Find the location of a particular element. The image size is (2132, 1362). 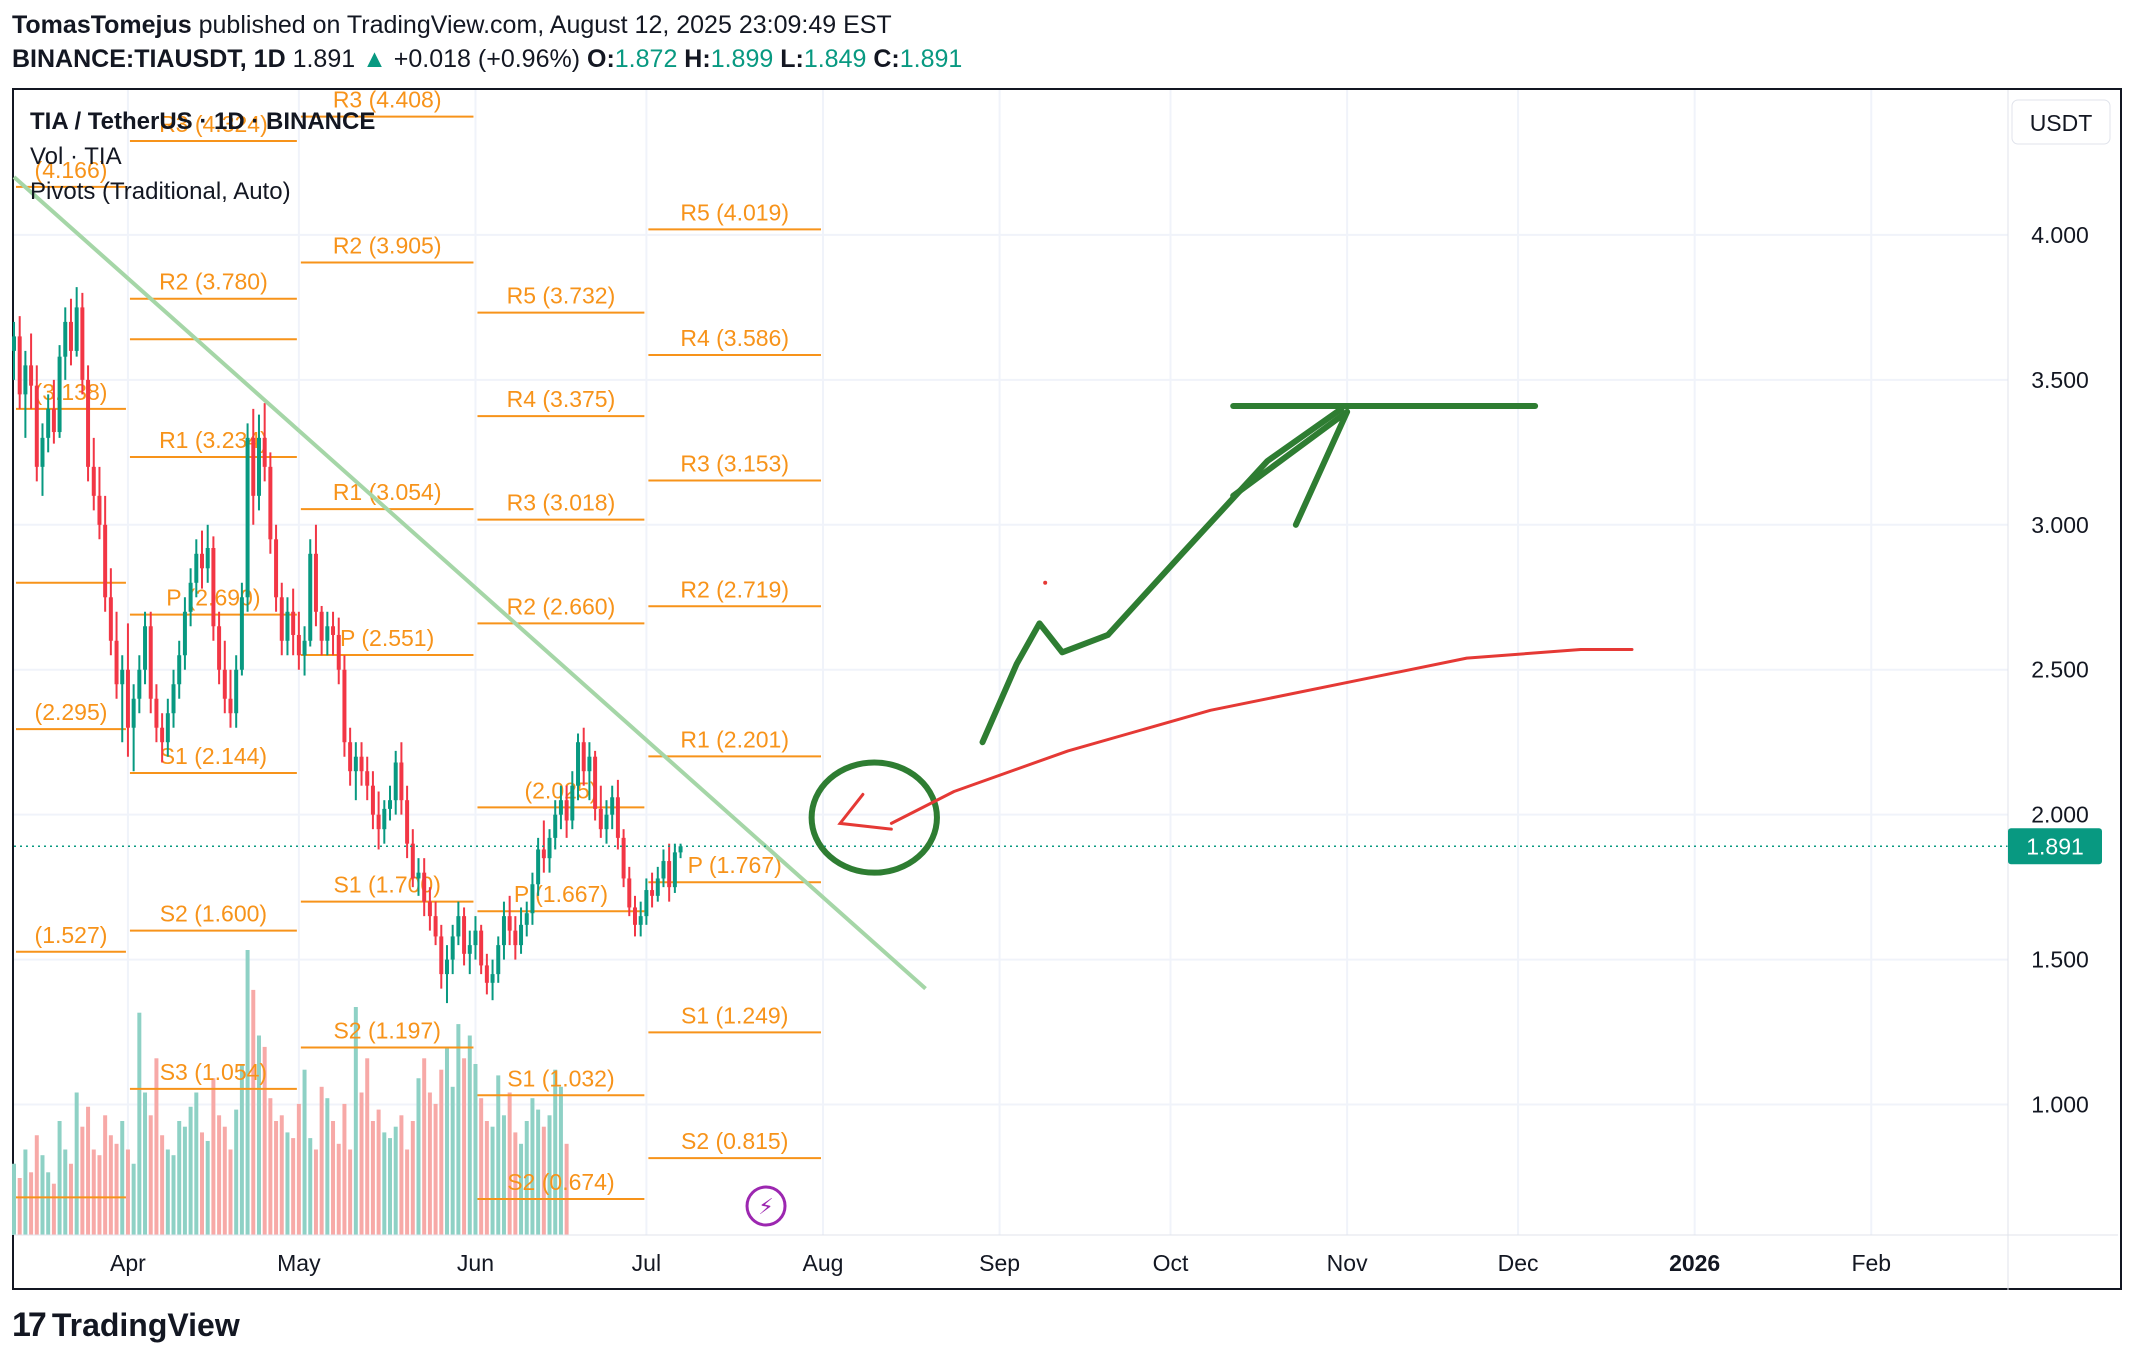

green-circle-highlight is located at coordinates (874, 817).